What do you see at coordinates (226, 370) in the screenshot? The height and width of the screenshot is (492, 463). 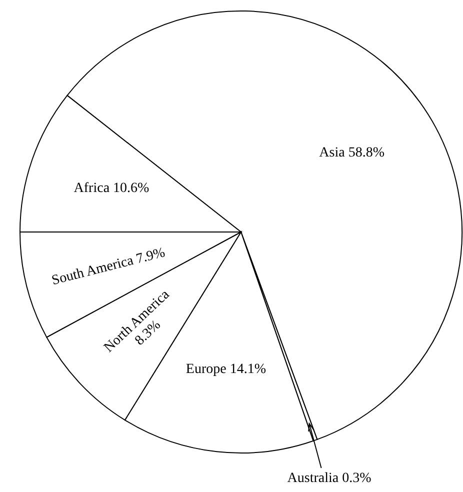 I see `slice-label: Europe 14.1%` at bounding box center [226, 370].